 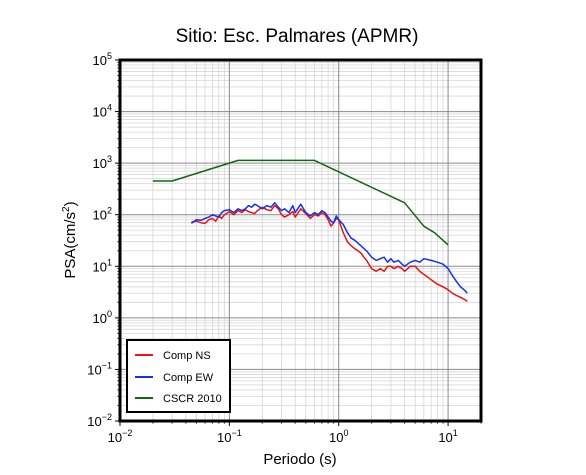 I want to click on series-line-cscr-2010, so click(x=300, y=202).